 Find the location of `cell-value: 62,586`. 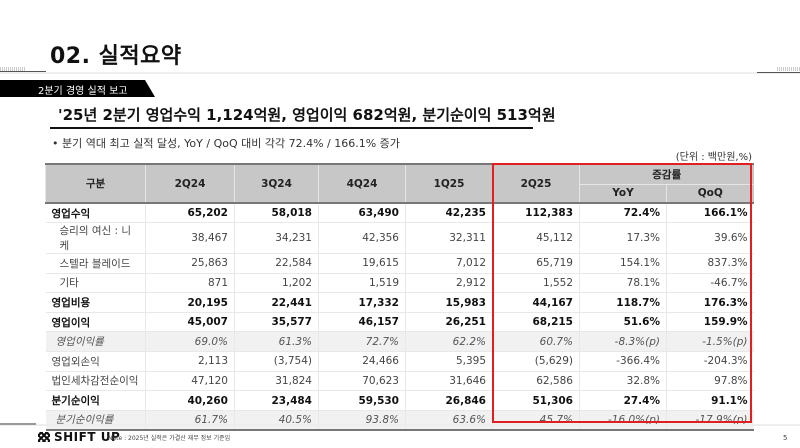

cell-value: 62,586 is located at coordinates (536, 381).